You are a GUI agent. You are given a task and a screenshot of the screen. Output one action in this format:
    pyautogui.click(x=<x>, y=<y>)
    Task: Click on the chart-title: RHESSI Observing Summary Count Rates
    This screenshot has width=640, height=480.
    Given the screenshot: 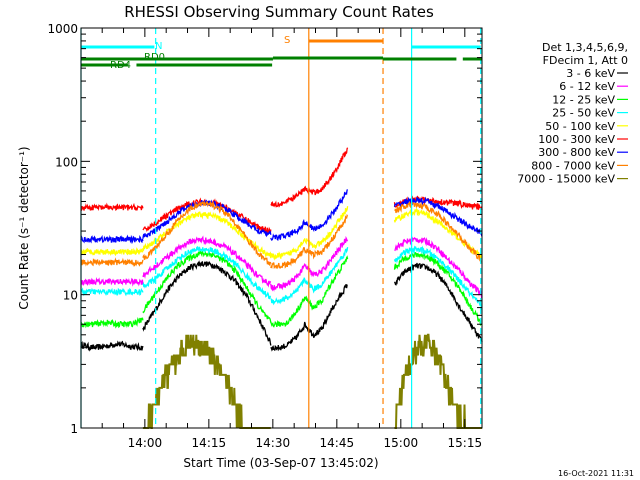 What is the action you would take?
    pyautogui.click(x=279, y=12)
    